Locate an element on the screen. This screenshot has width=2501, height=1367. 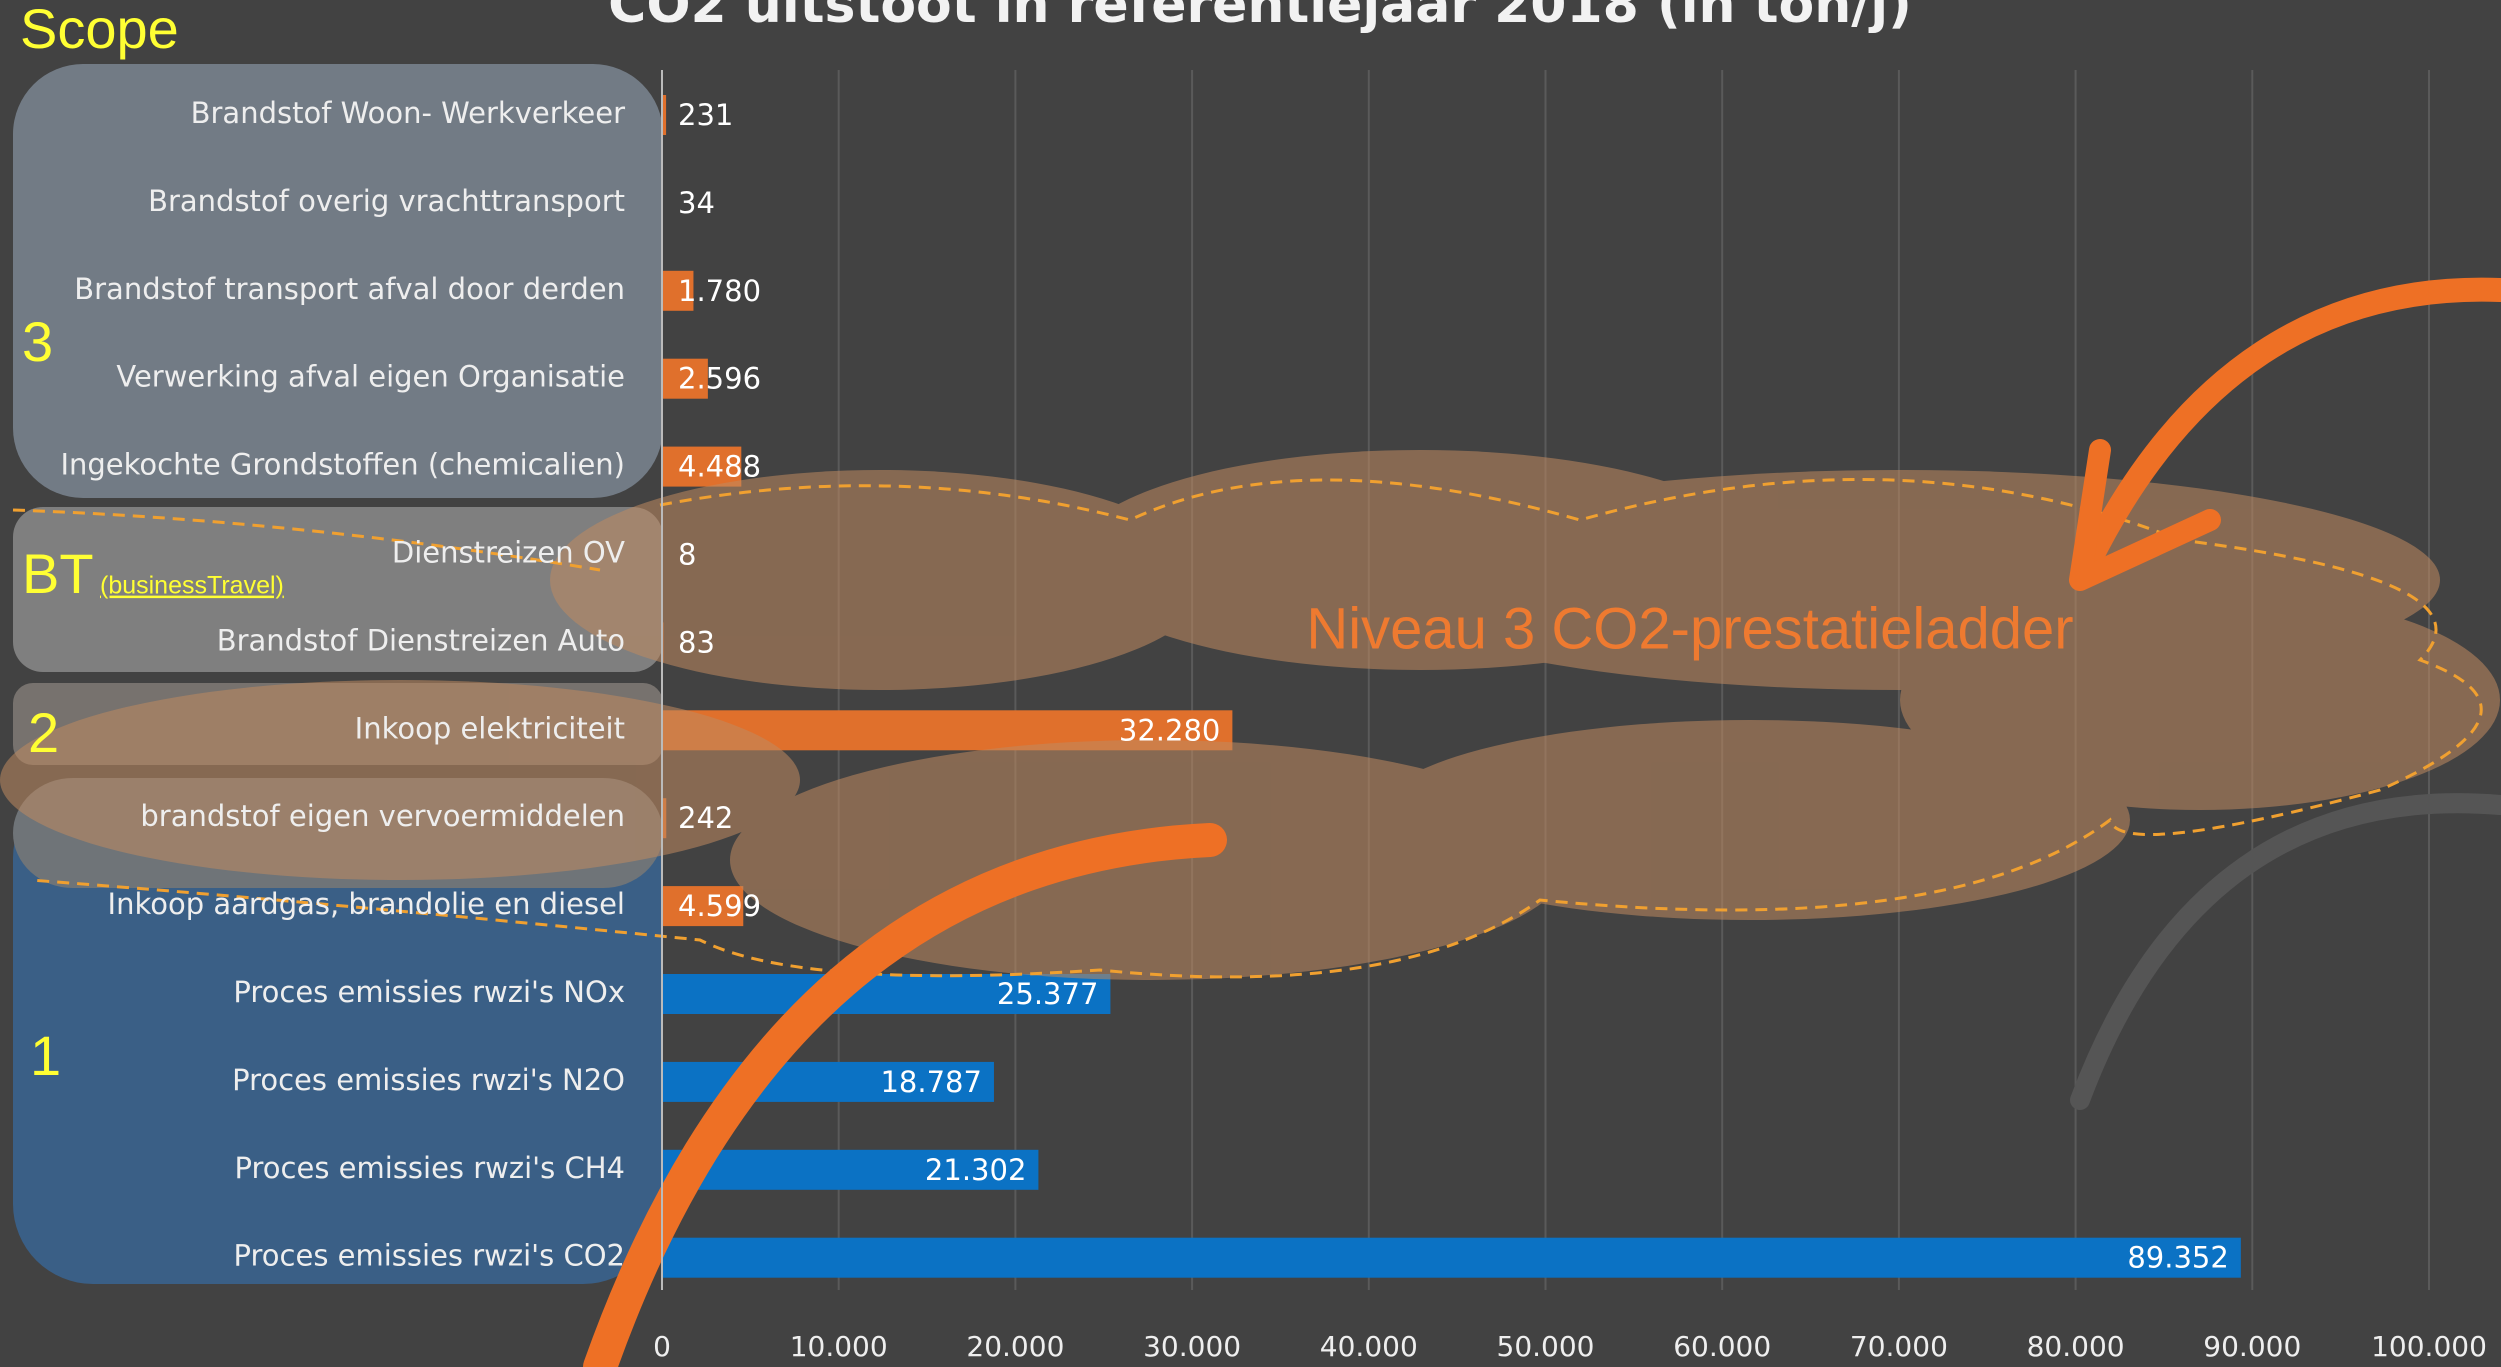
x-tick-label: 60.000 is located at coordinates (1722, 1346).